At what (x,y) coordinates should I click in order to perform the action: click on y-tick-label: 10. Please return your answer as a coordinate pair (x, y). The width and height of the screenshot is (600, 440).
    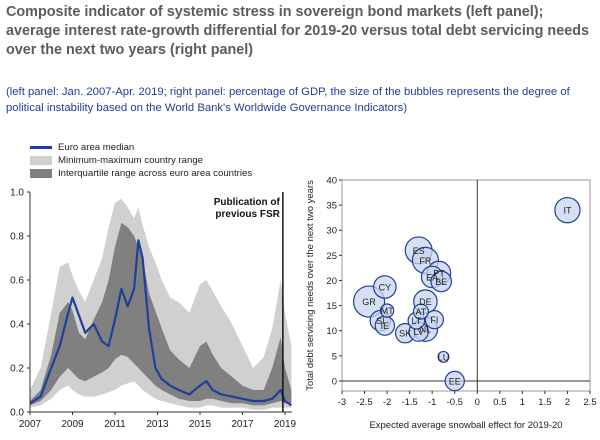
    Looking at the image, I should click on (331, 331).